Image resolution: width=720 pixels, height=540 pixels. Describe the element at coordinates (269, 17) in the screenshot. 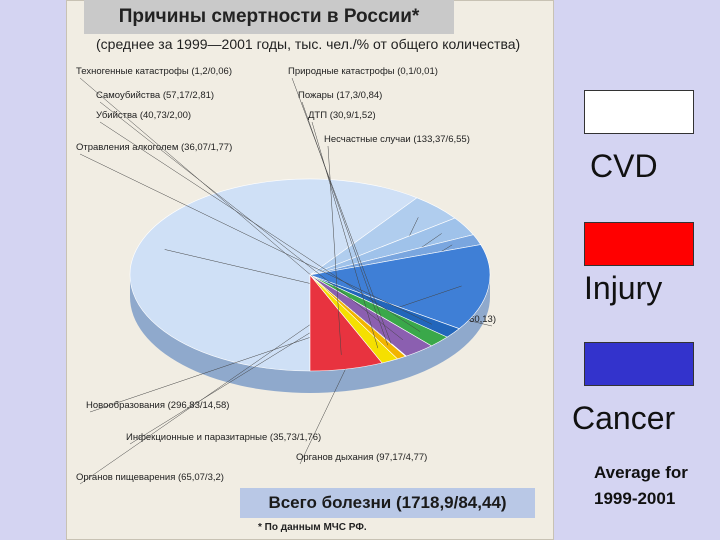

I see `chart-title: Причины смертности в России*` at that location.